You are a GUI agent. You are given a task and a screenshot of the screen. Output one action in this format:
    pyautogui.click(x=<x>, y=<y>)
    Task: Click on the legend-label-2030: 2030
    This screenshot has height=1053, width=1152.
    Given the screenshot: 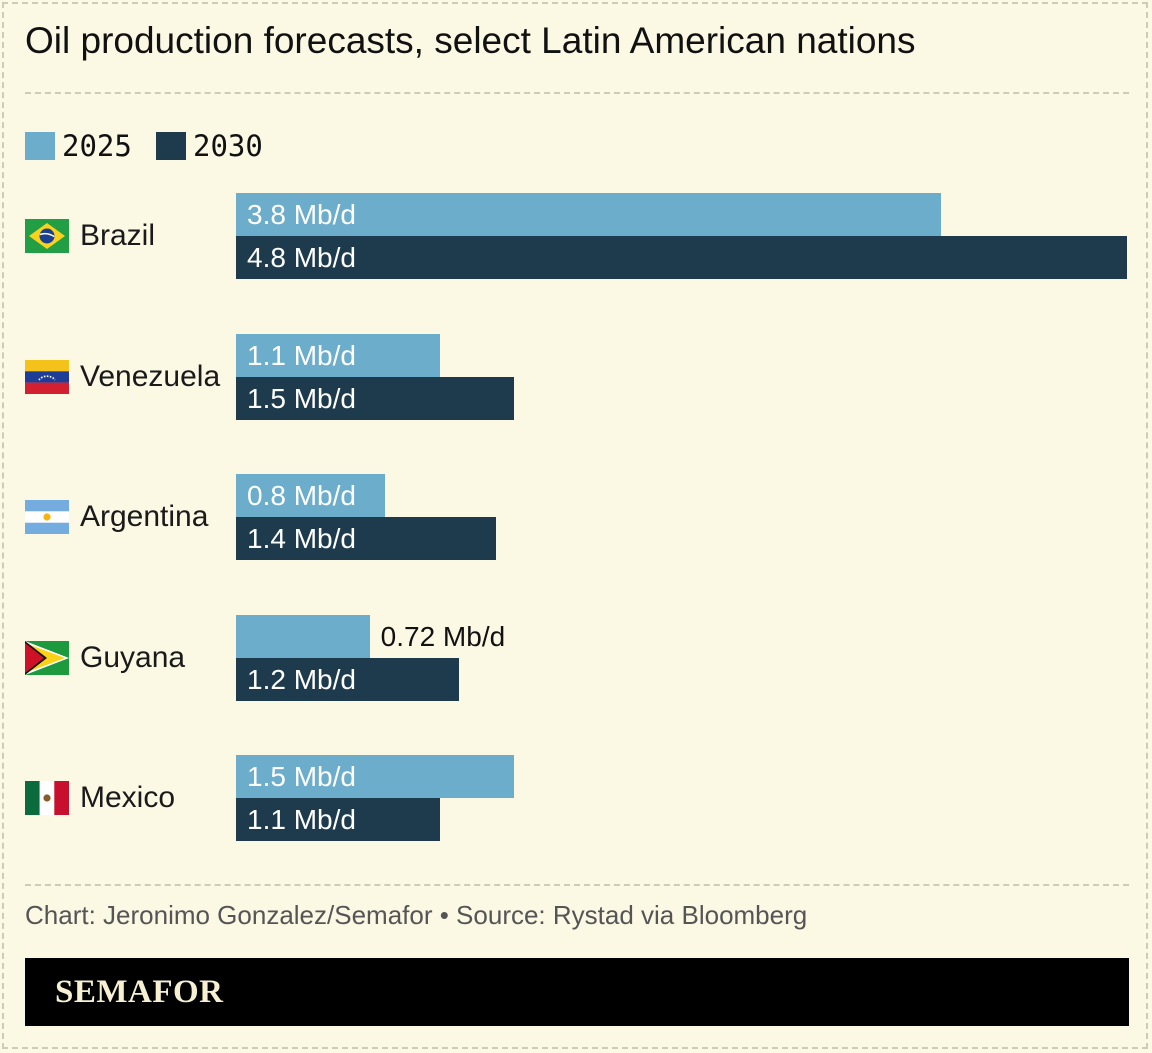 What is the action you would take?
    pyautogui.click(x=228, y=146)
    